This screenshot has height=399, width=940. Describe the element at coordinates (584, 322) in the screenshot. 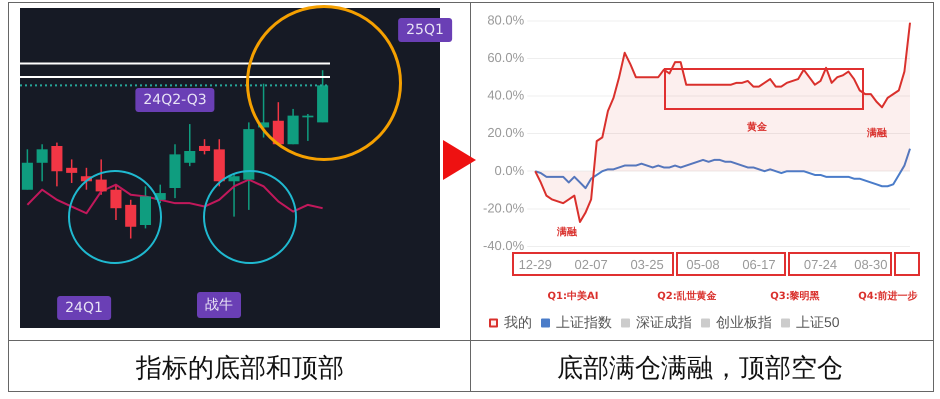

I see `legend-label: 上证指数` at that location.